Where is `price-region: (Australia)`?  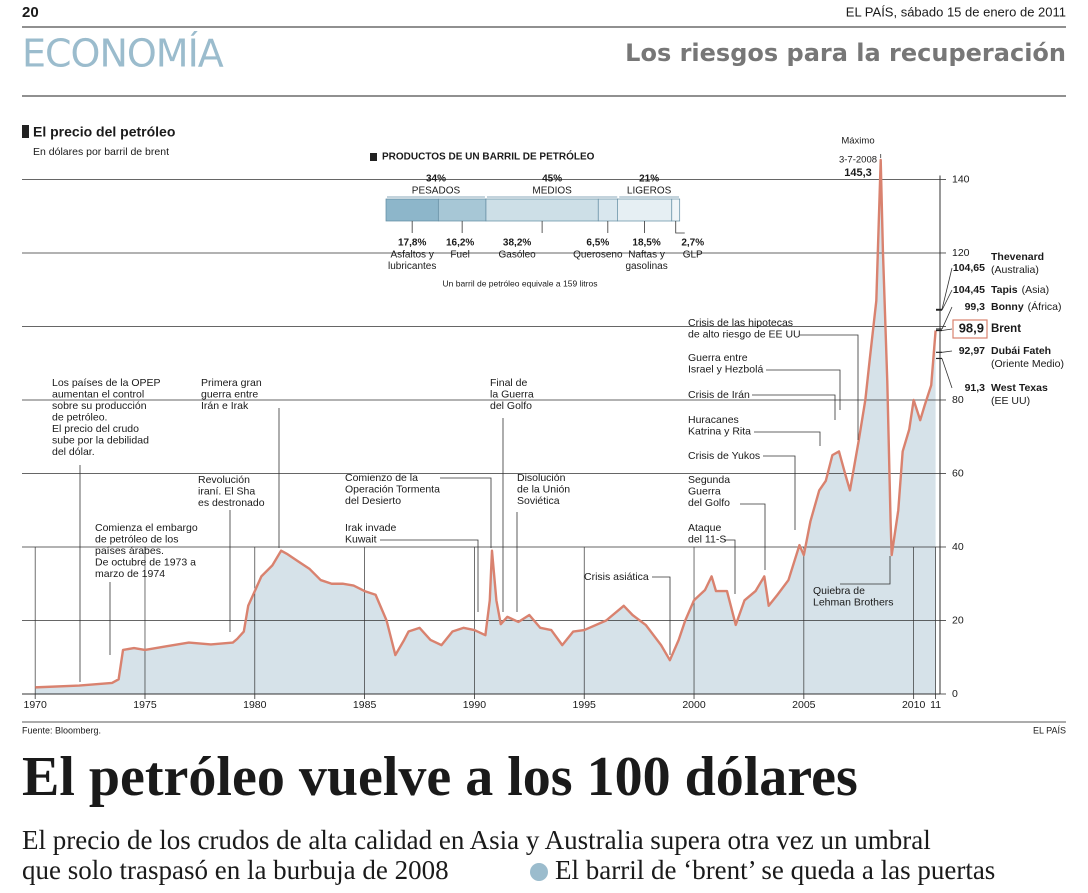 price-region: (Australia) is located at coordinates (1015, 270).